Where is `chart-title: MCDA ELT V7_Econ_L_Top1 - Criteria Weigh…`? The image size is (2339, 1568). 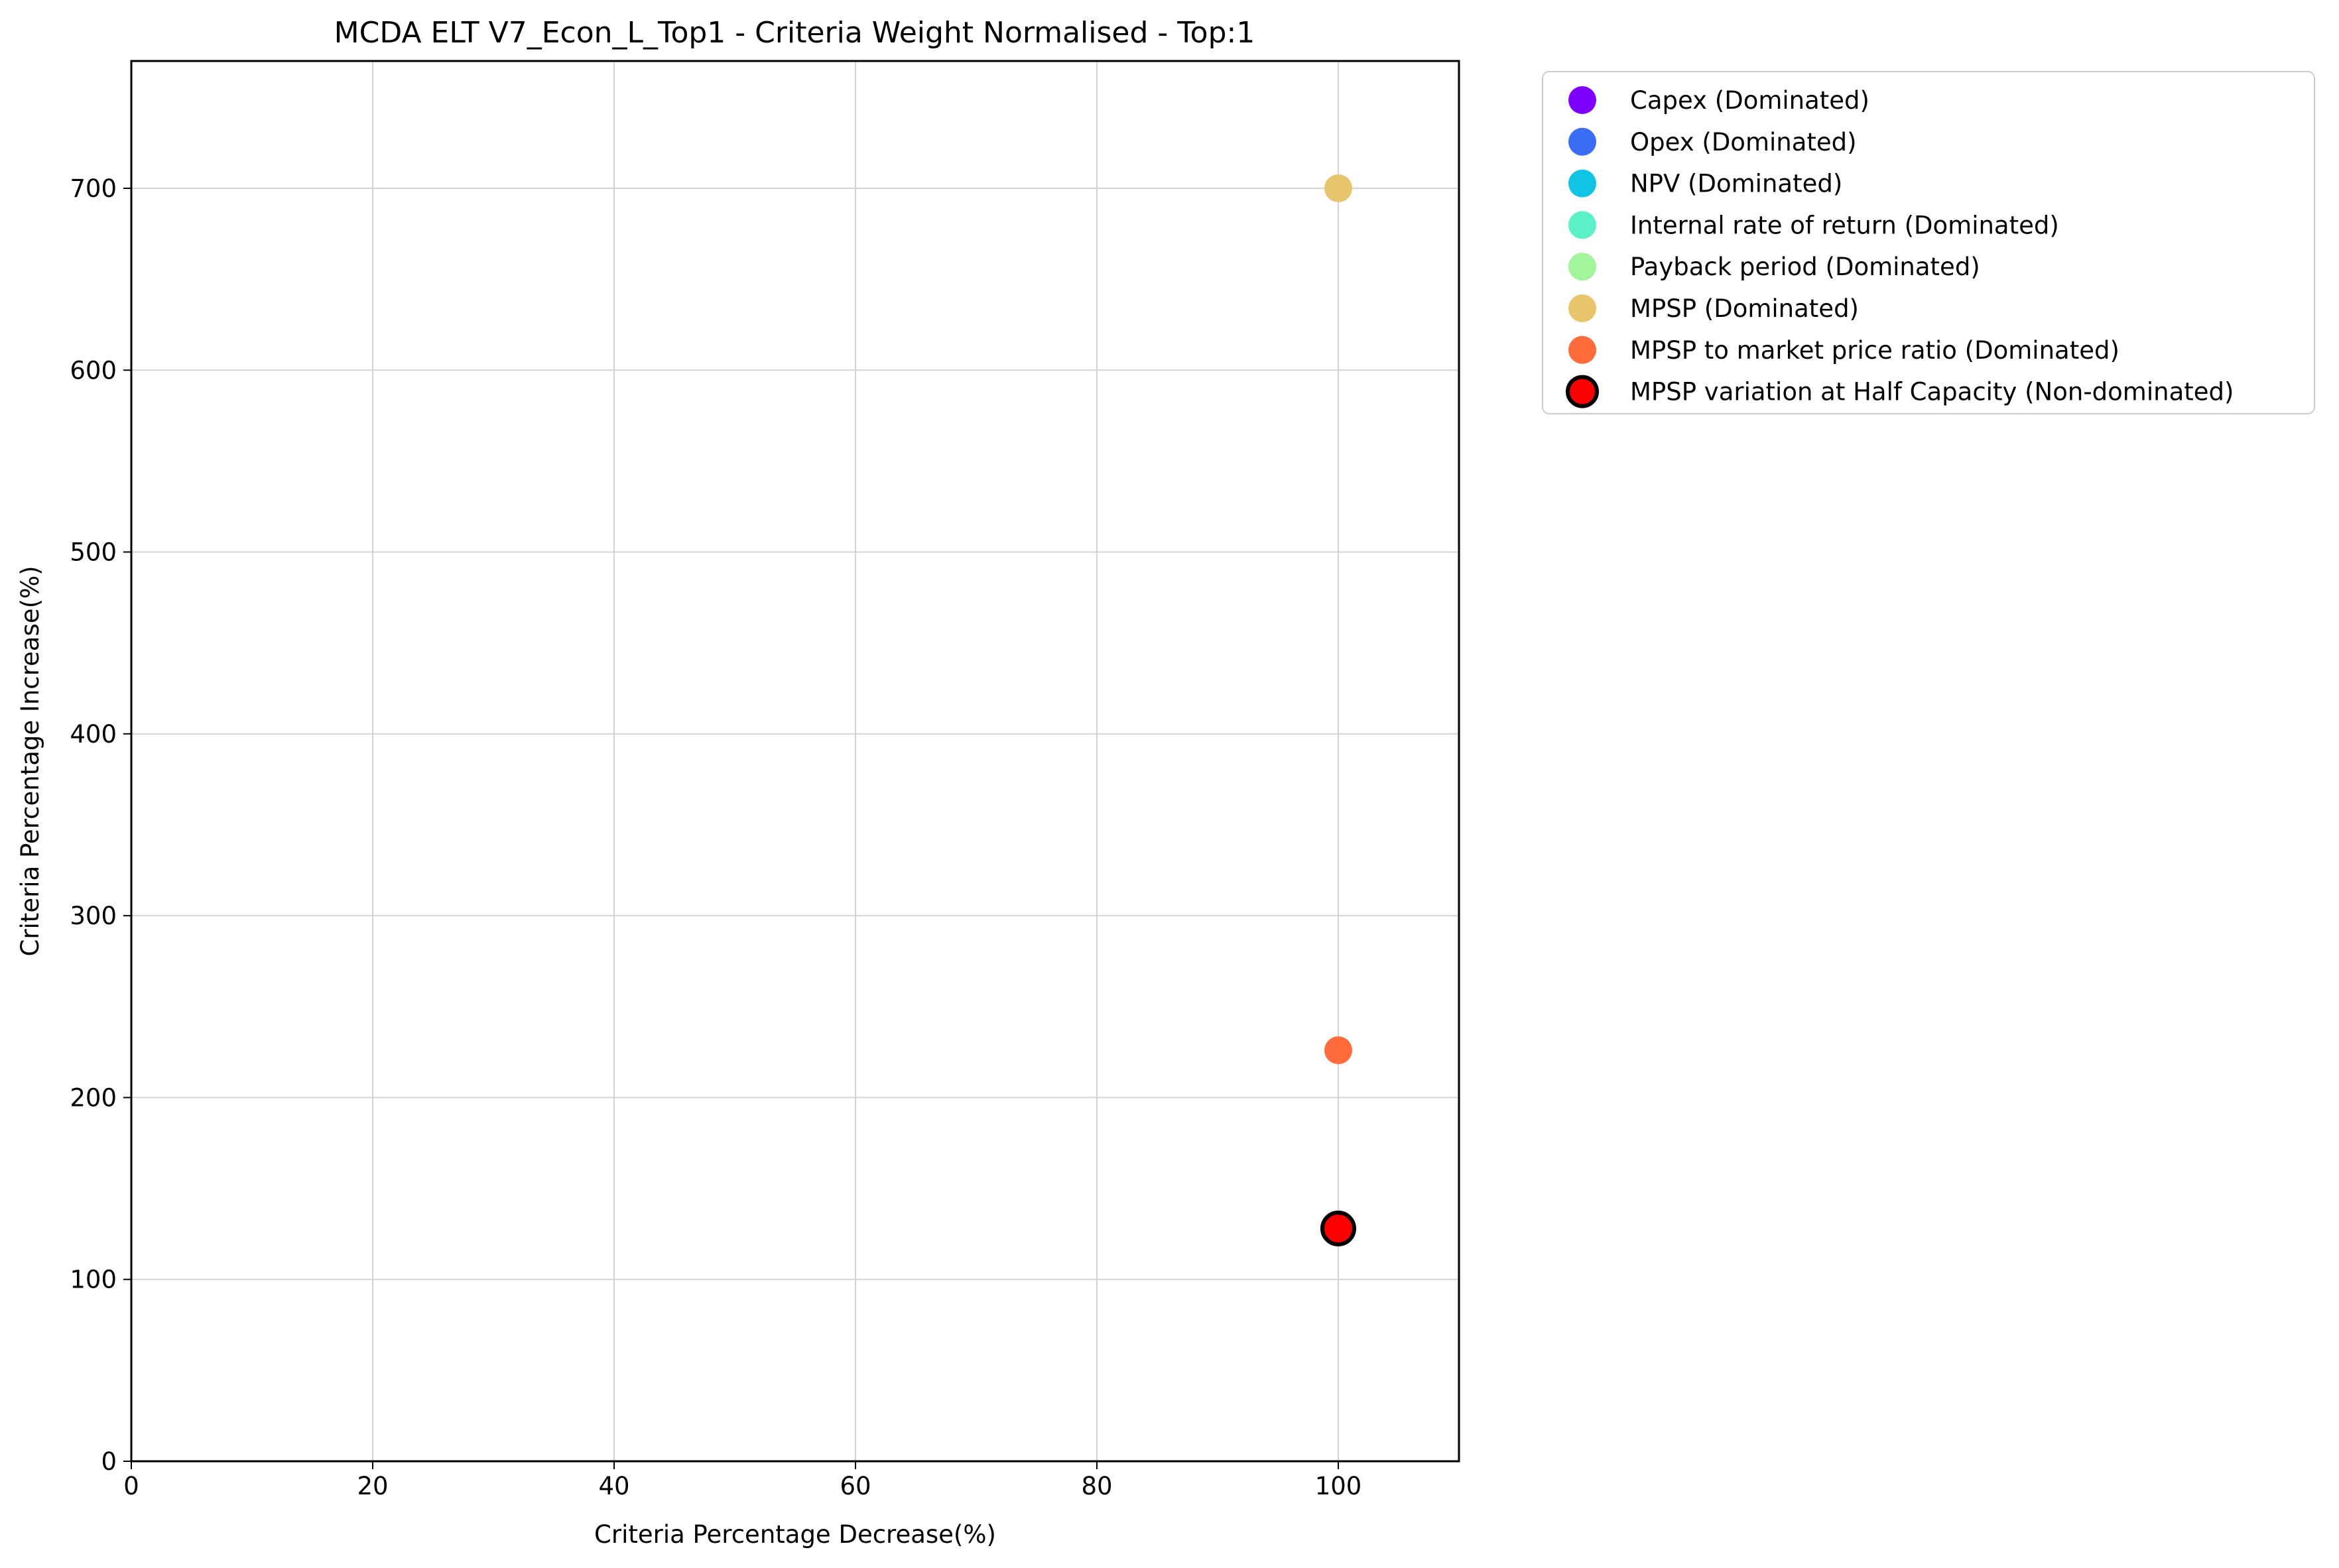 chart-title: MCDA ELT V7_Econ_L_Top1 - Criteria Weigh… is located at coordinates (794, 33).